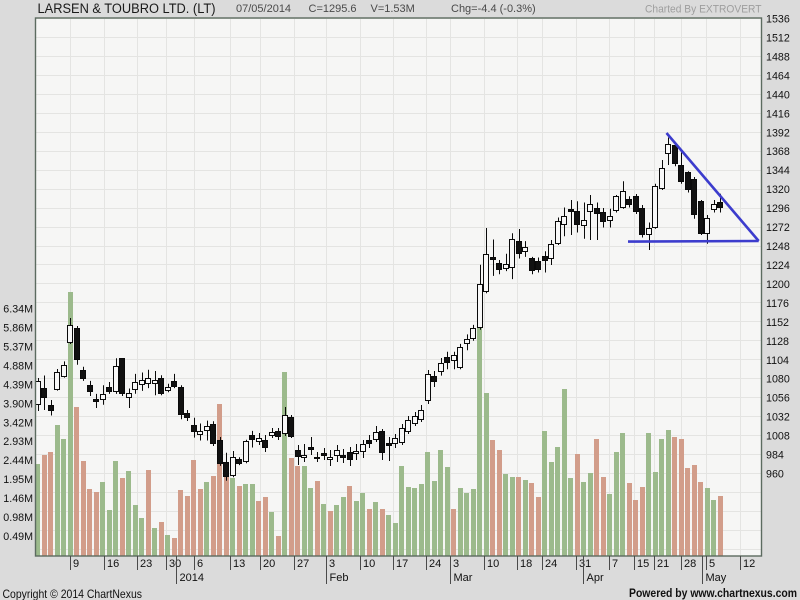 This screenshot has height=600, width=800. What do you see at coordinates (18, 329) in the screenshot?
I see `svg-text: 5.86M` at bounding box center [18, 329].